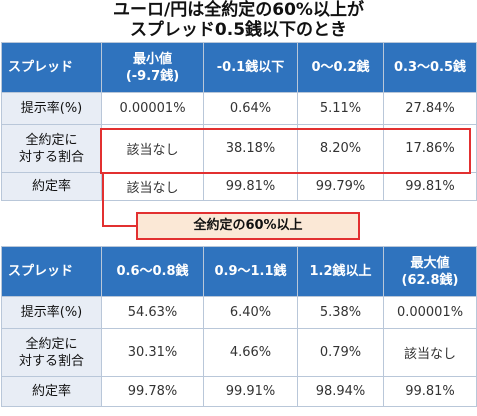 The height and width of the screenshot is (416, 477). I want to click on table-cell: 99.79%, so click(340, 186).